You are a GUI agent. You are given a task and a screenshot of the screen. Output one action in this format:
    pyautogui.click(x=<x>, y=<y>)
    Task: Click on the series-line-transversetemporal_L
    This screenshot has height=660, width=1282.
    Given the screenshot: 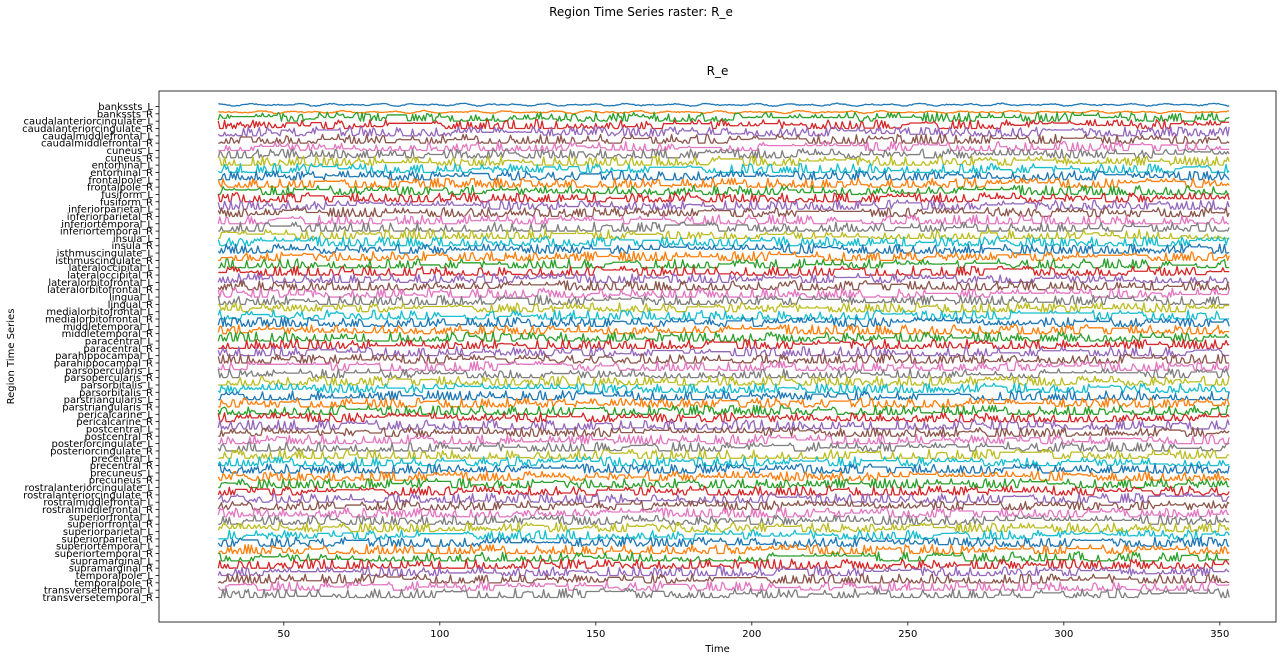 What is the action you would take?
    pyautogui.click(x=723, y=585)
    